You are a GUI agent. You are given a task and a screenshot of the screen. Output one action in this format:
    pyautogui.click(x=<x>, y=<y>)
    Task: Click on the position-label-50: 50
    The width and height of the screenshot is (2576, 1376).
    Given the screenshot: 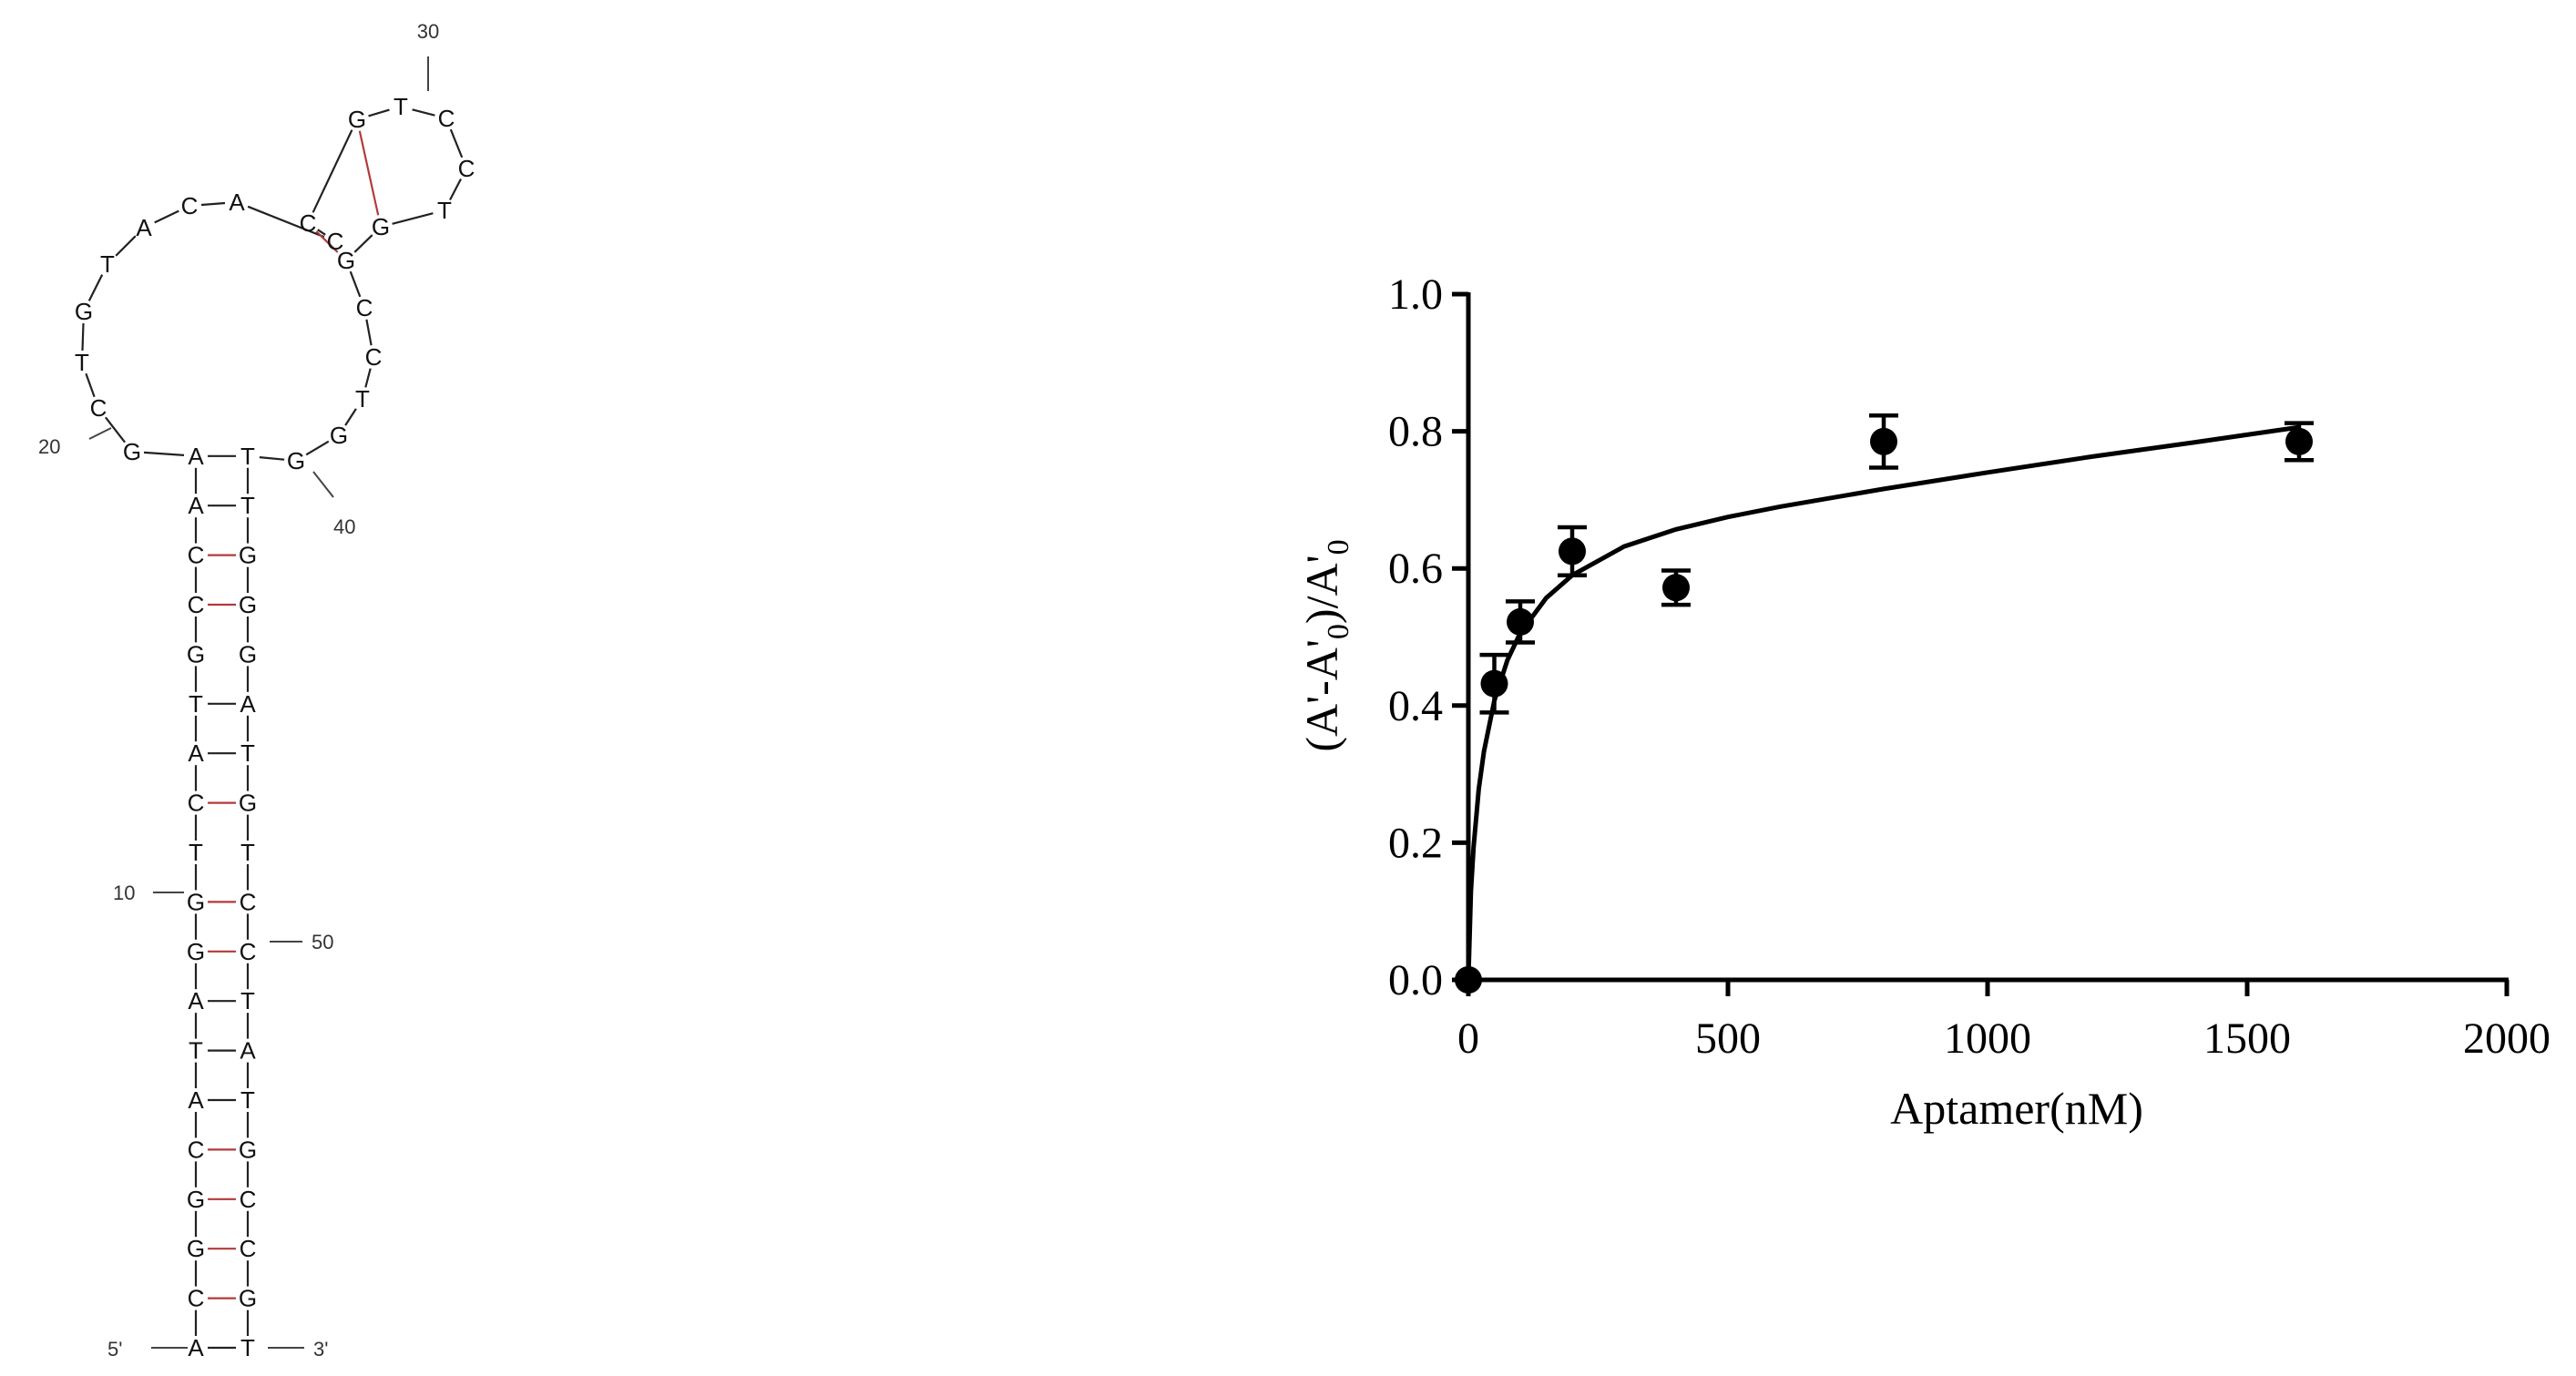 What is the action you would take?
    pyautogui.click(x=322, y=942)
    